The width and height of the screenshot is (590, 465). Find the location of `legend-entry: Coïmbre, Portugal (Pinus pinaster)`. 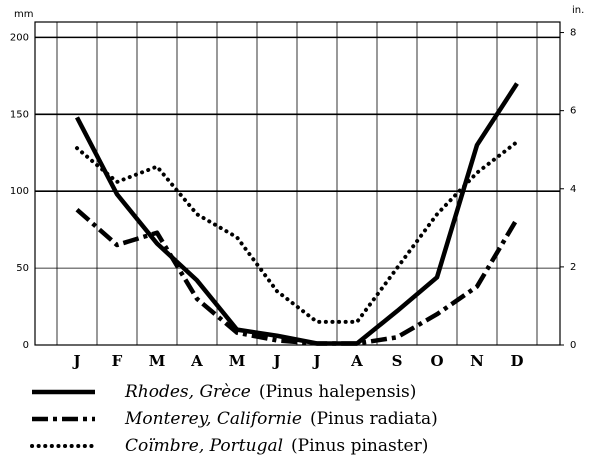

legend-entry: Coïmbre, Portugal (Pinus pinaster) is located at coordinates (276, 446).